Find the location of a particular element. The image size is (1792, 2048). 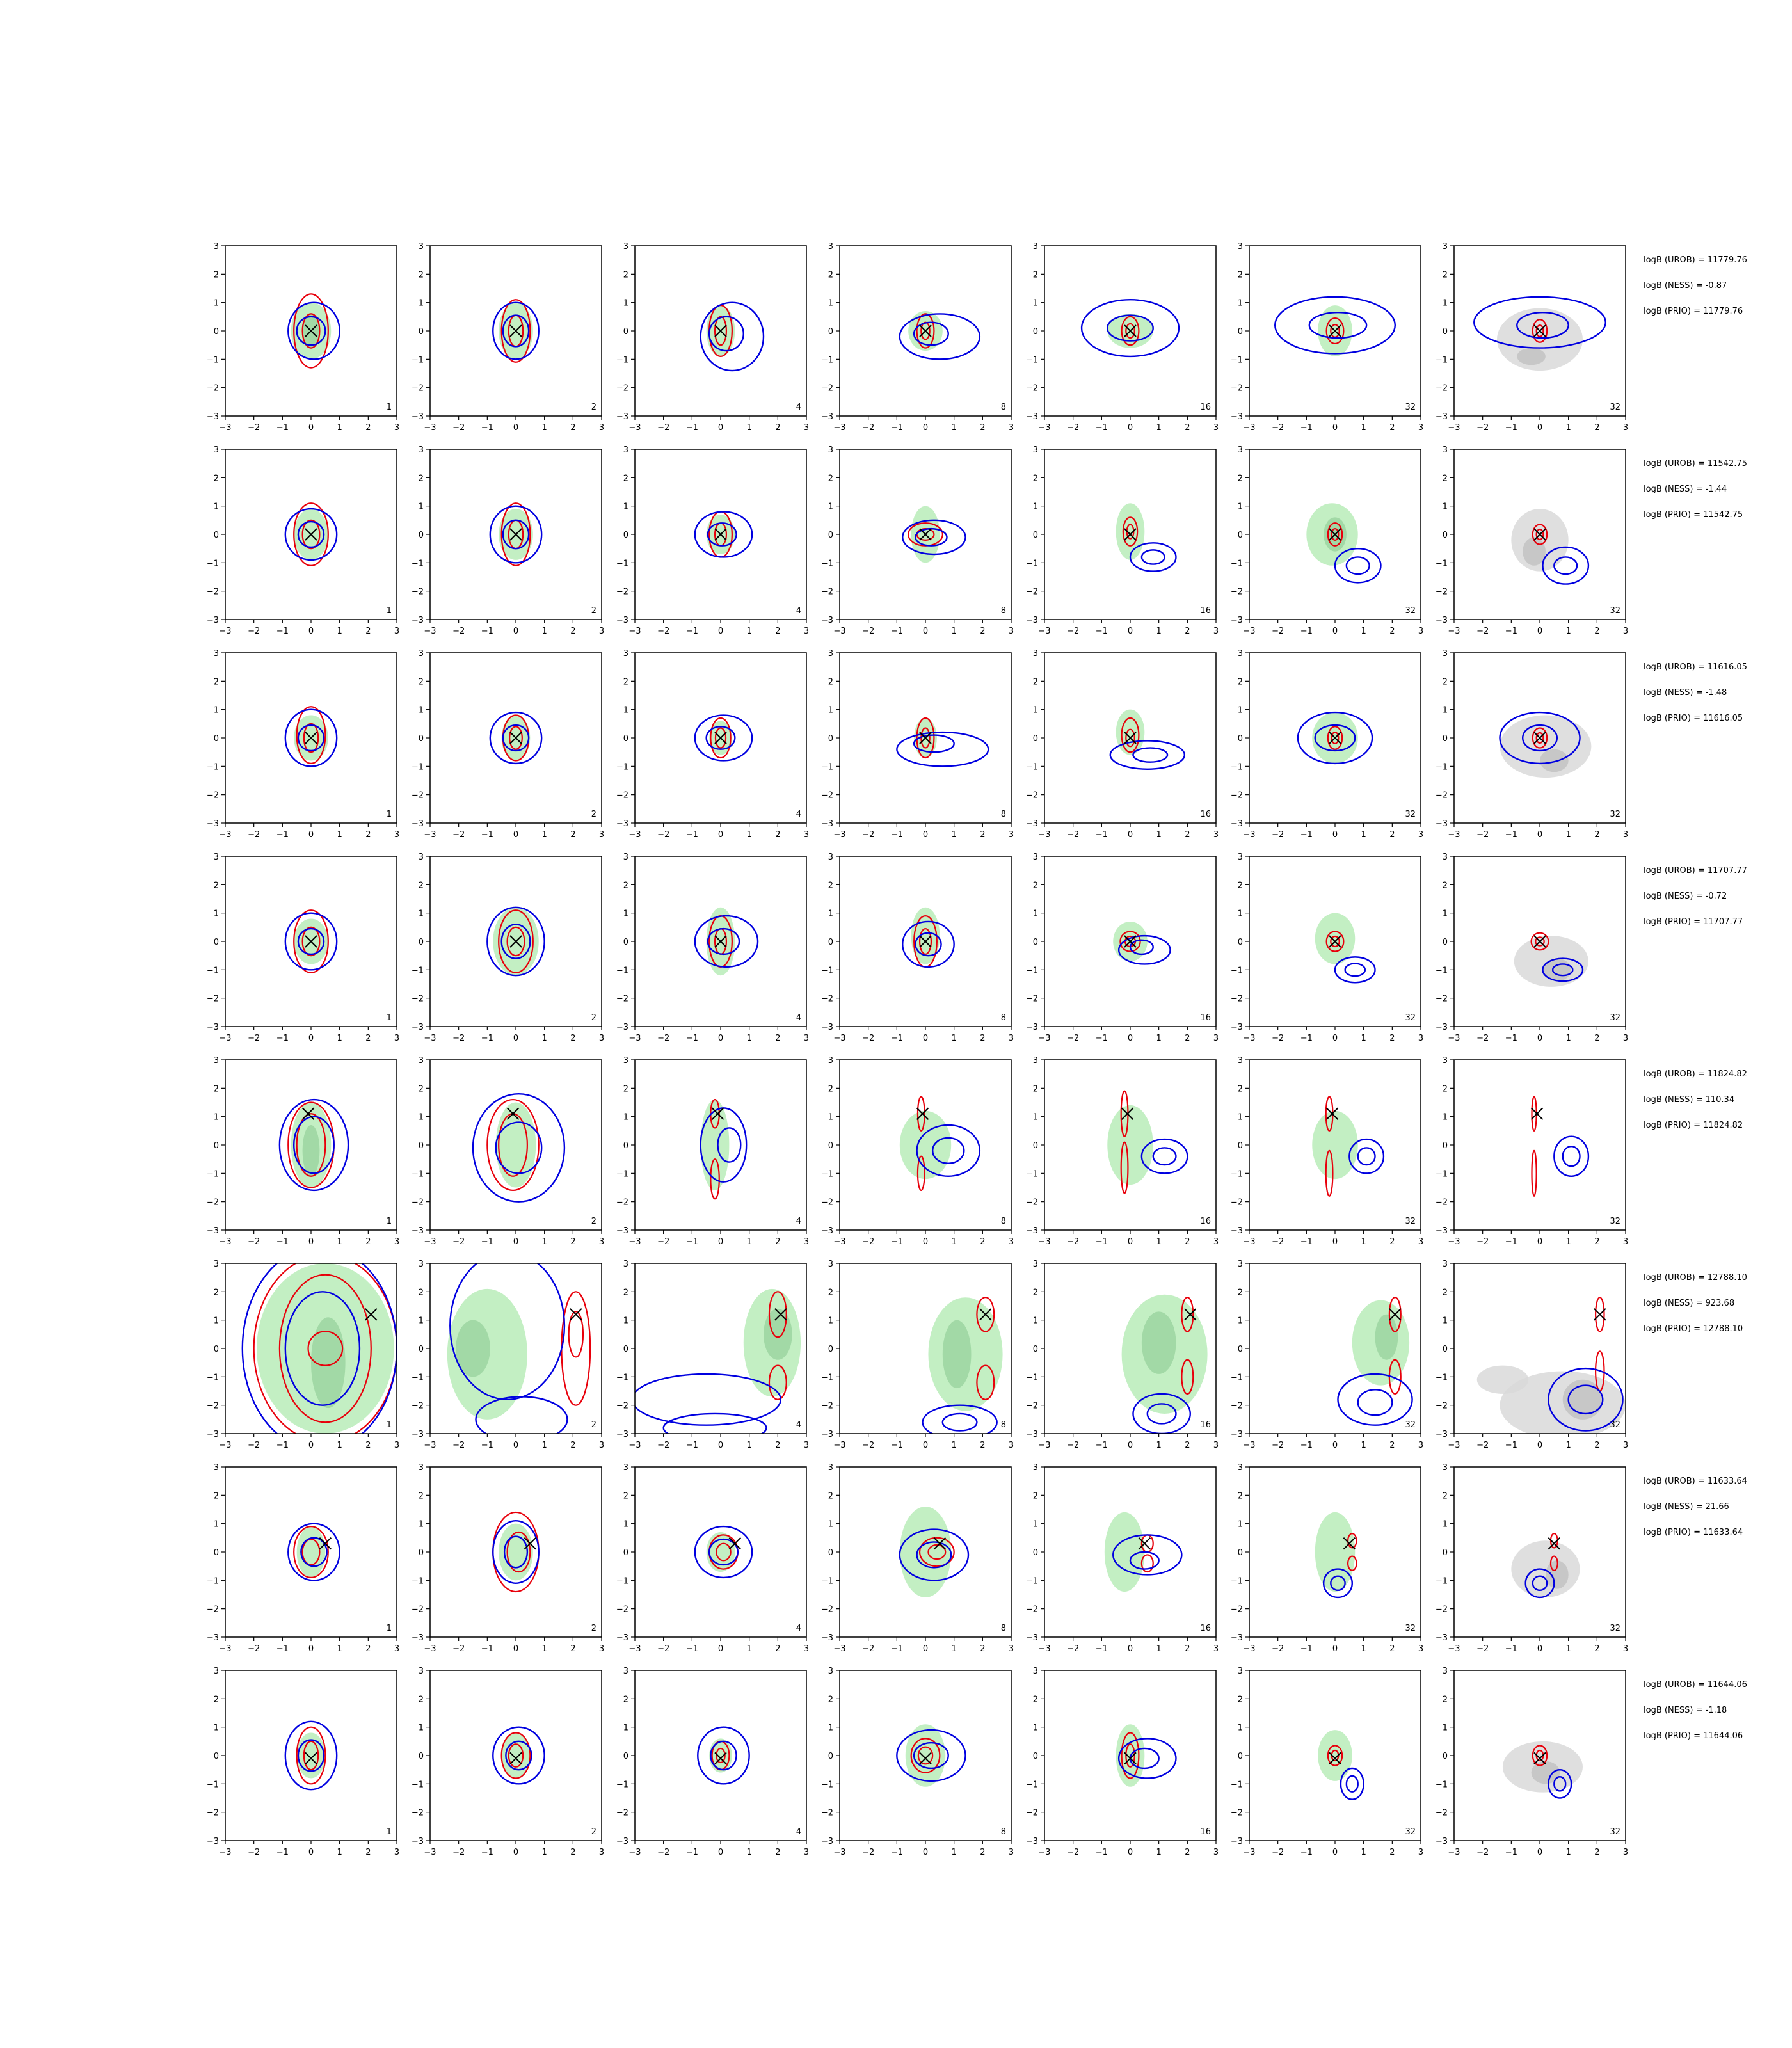

panel-r6-c6: −3−3 −2 −2 −1 −1 0 0 1 1 2 2 3 3 32 is located at coordinates (1327, 1355).